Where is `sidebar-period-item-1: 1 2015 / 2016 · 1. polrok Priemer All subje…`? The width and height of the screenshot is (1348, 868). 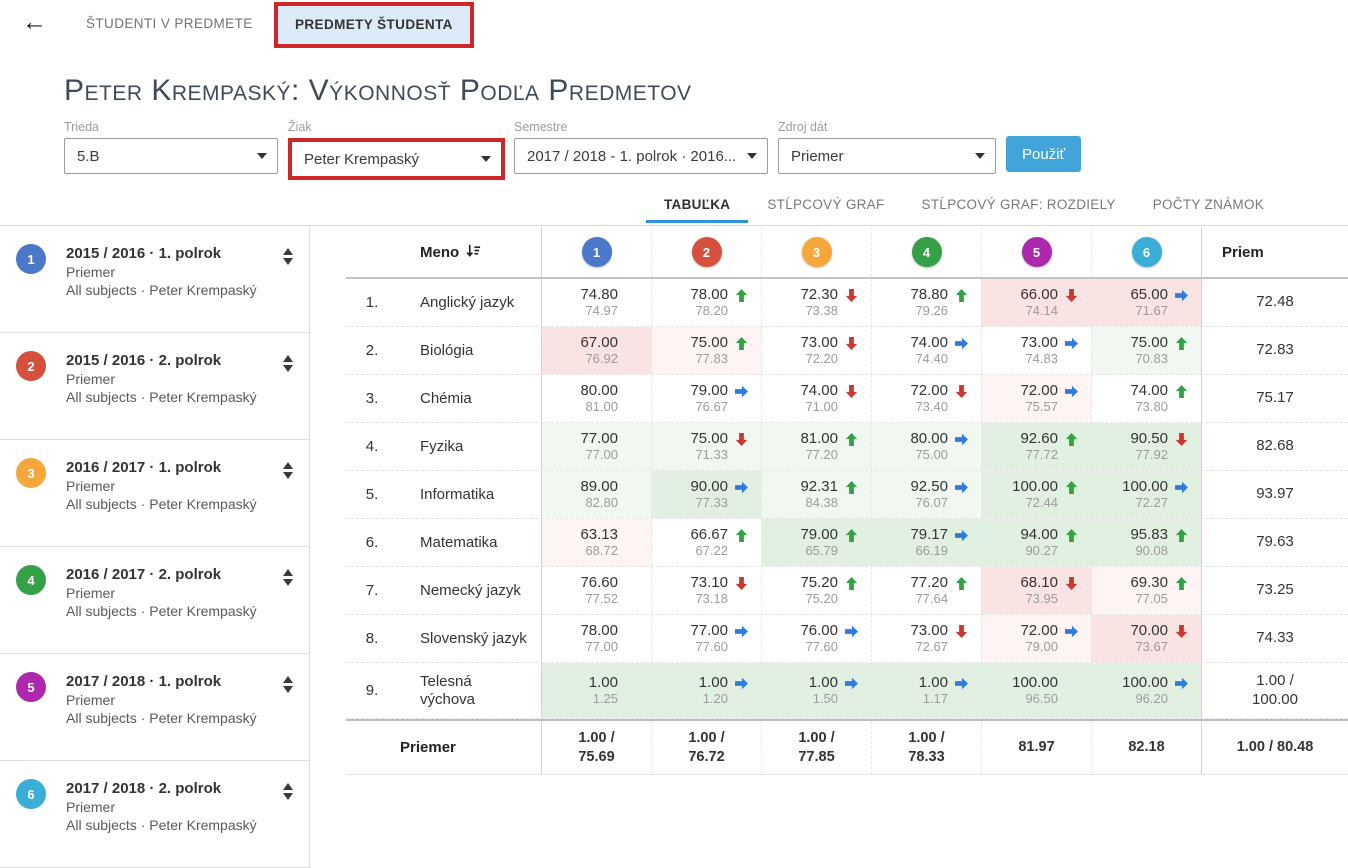 sidebar-period-item-1: 1 2015 / 2016 · 1. polrok Priemer All subje… is located at coordinates (154, 279).